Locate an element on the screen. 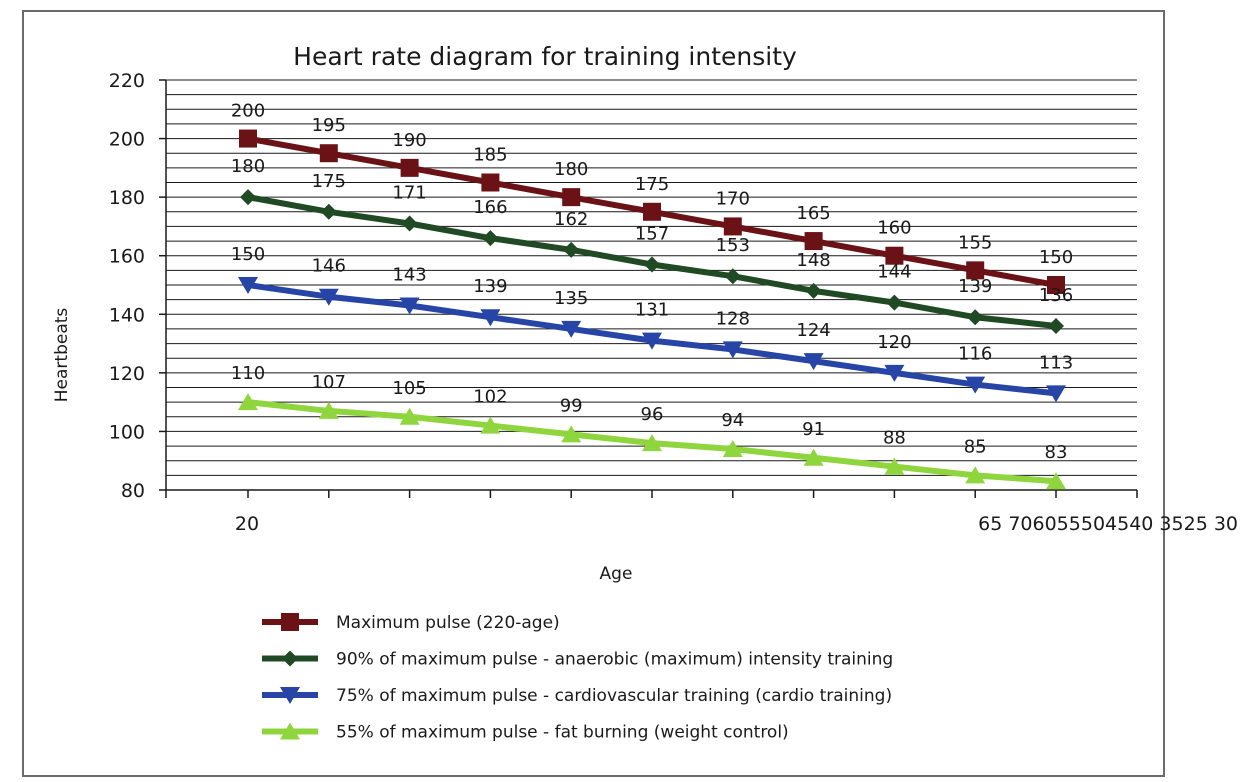  data-label: 131 is located at coordinates (652, 310).